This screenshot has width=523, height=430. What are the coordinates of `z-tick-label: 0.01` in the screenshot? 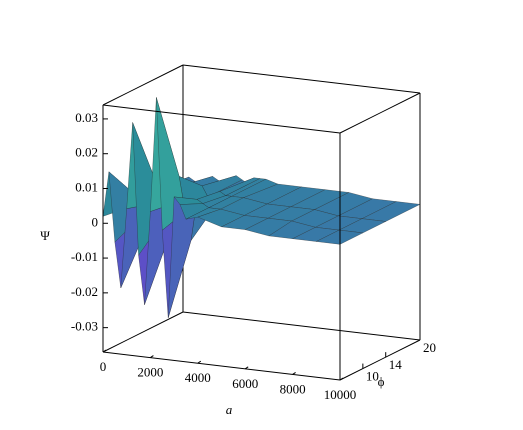 It's located at (86, 186).